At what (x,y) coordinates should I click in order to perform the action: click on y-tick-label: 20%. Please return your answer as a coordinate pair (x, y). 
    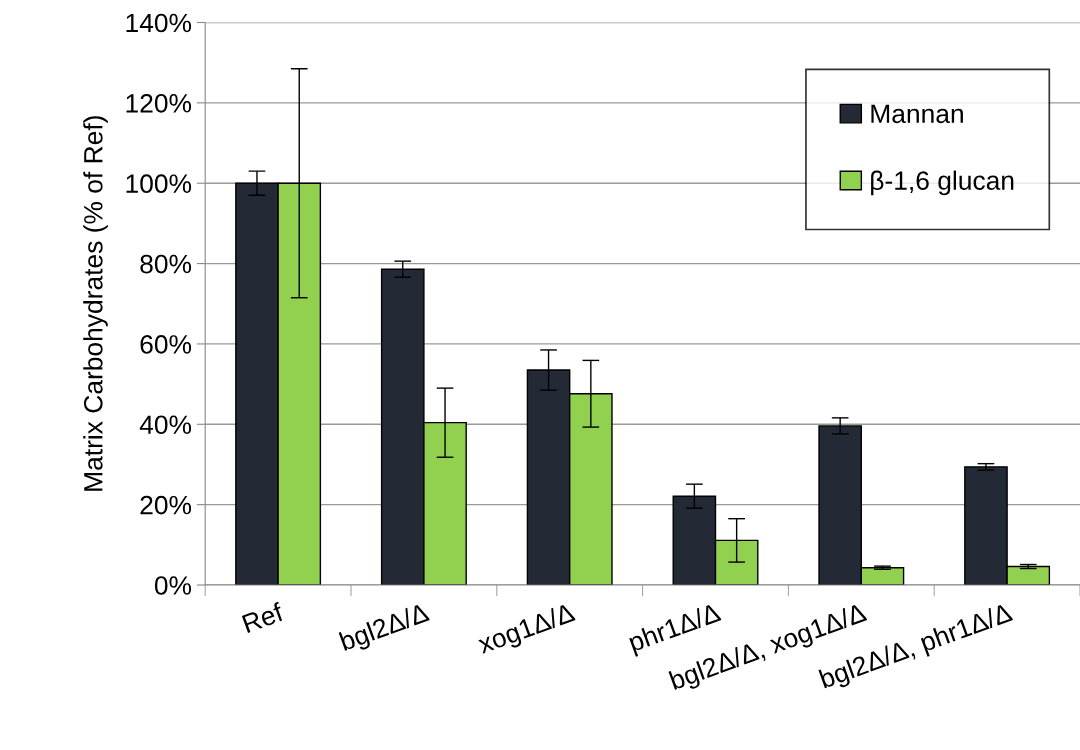
    Looking at the image, I should click on (166, 505).